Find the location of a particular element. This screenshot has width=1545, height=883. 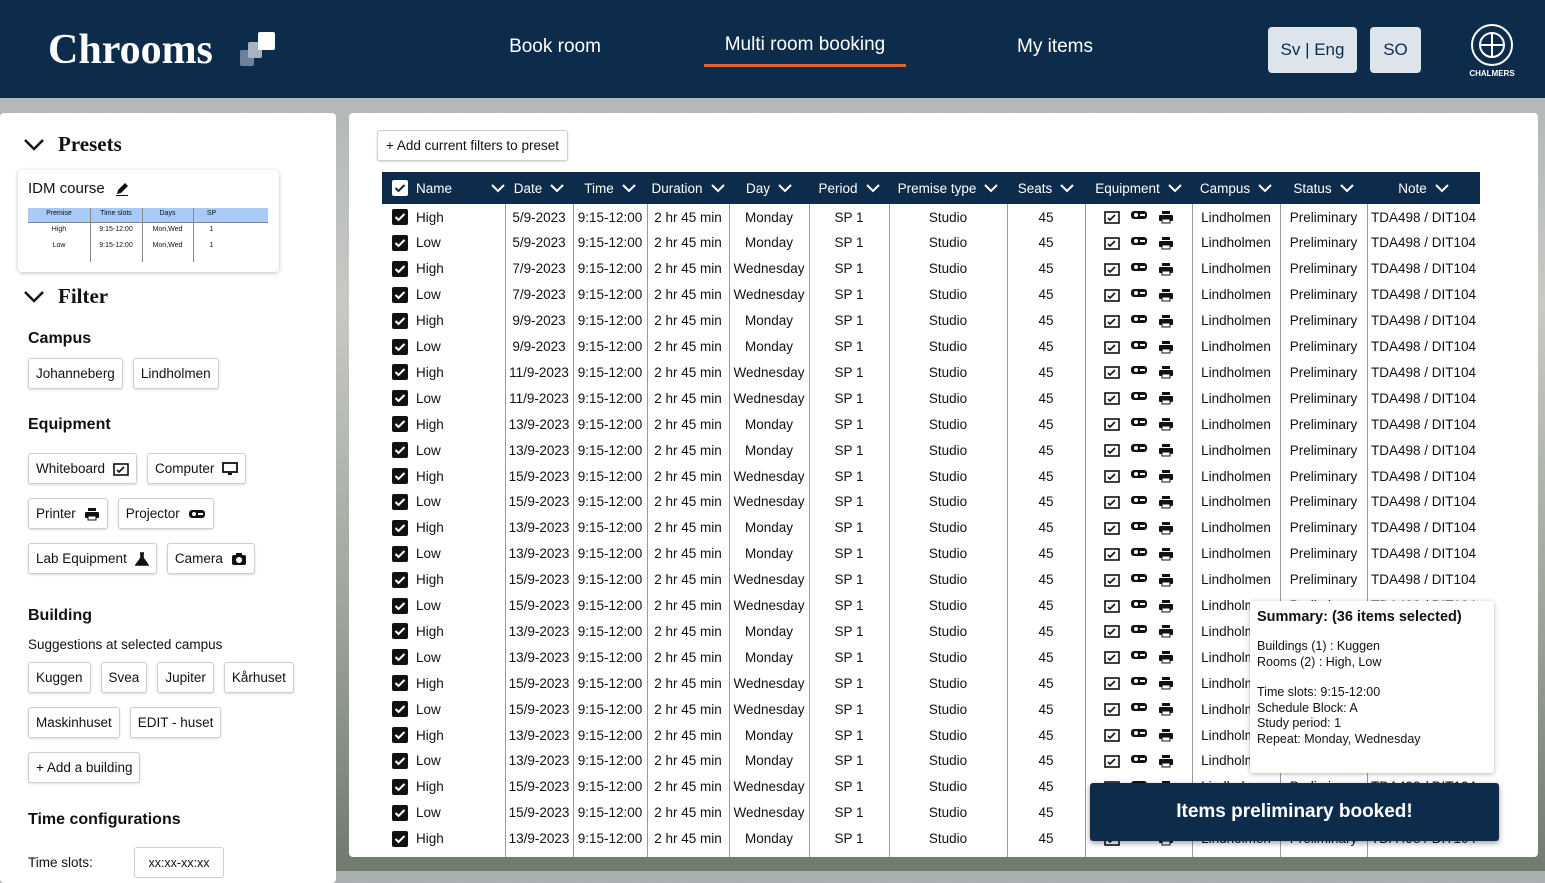

placeholder: xx:xx-xx:xx is located at coordinates (179, 862).